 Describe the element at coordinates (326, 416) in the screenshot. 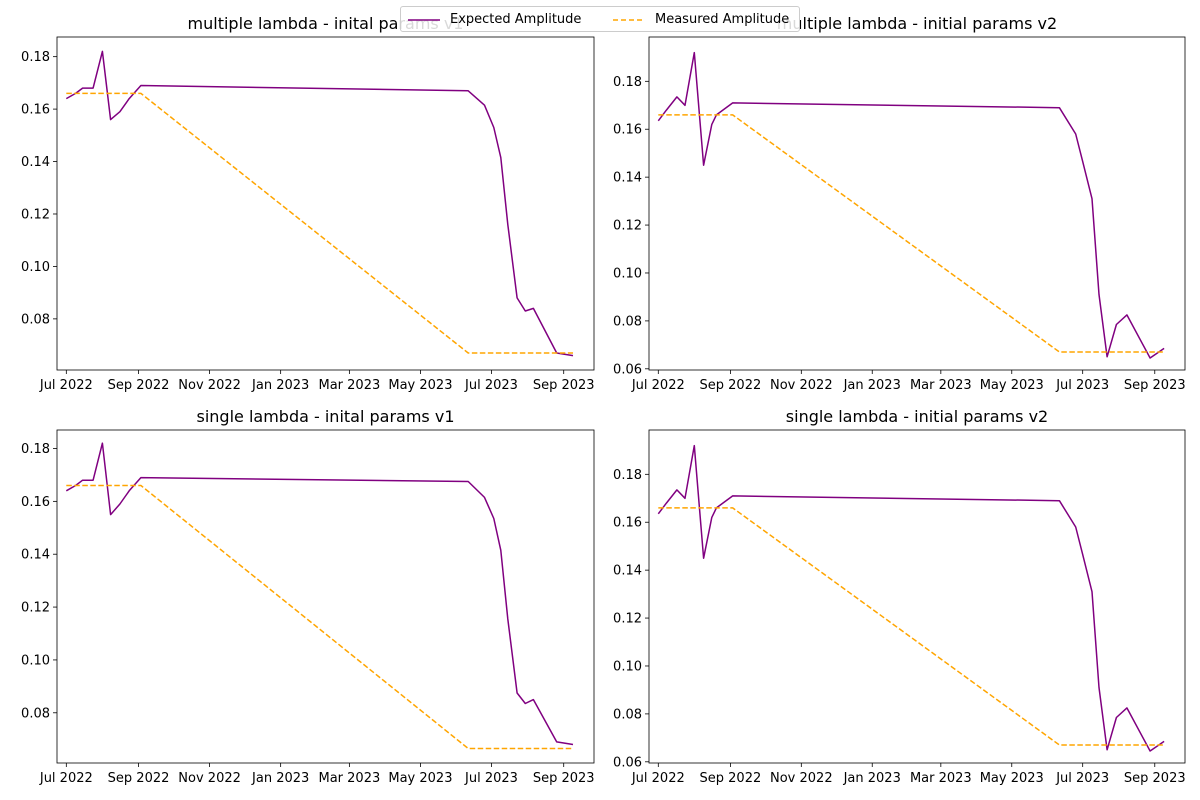

I see `subplot-title: single lambda - inital params v1` at that location.